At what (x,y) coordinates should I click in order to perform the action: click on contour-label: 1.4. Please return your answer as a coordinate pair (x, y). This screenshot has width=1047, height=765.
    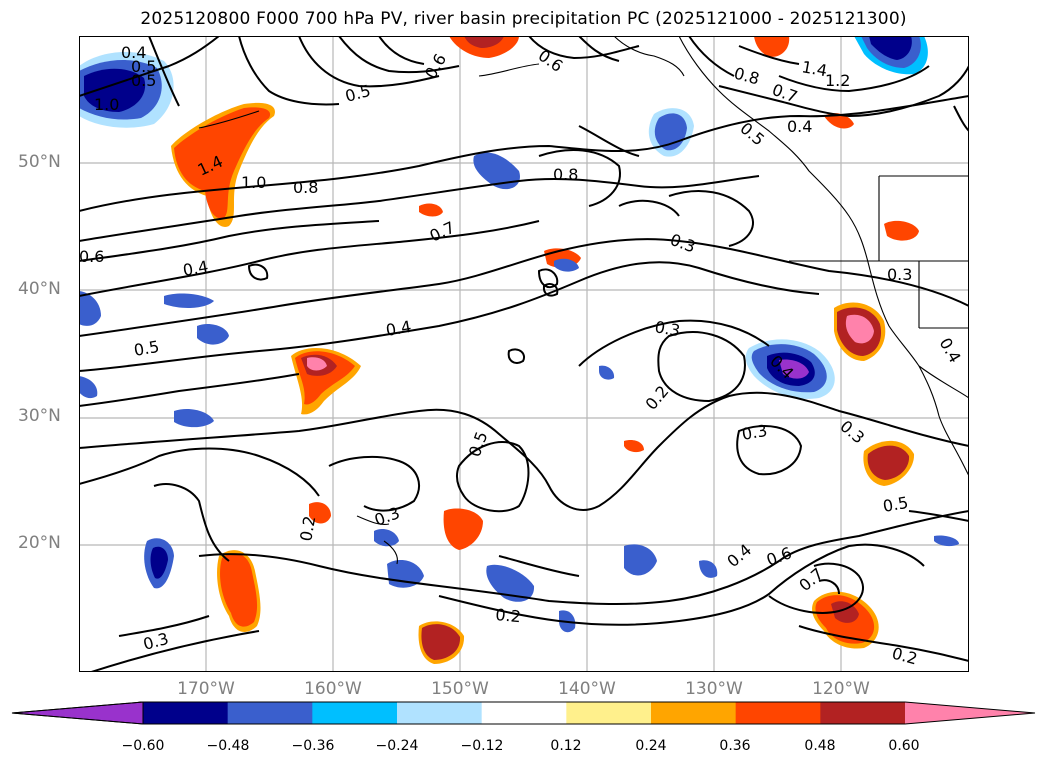
    Looking at the image, I should click on (814, 68).